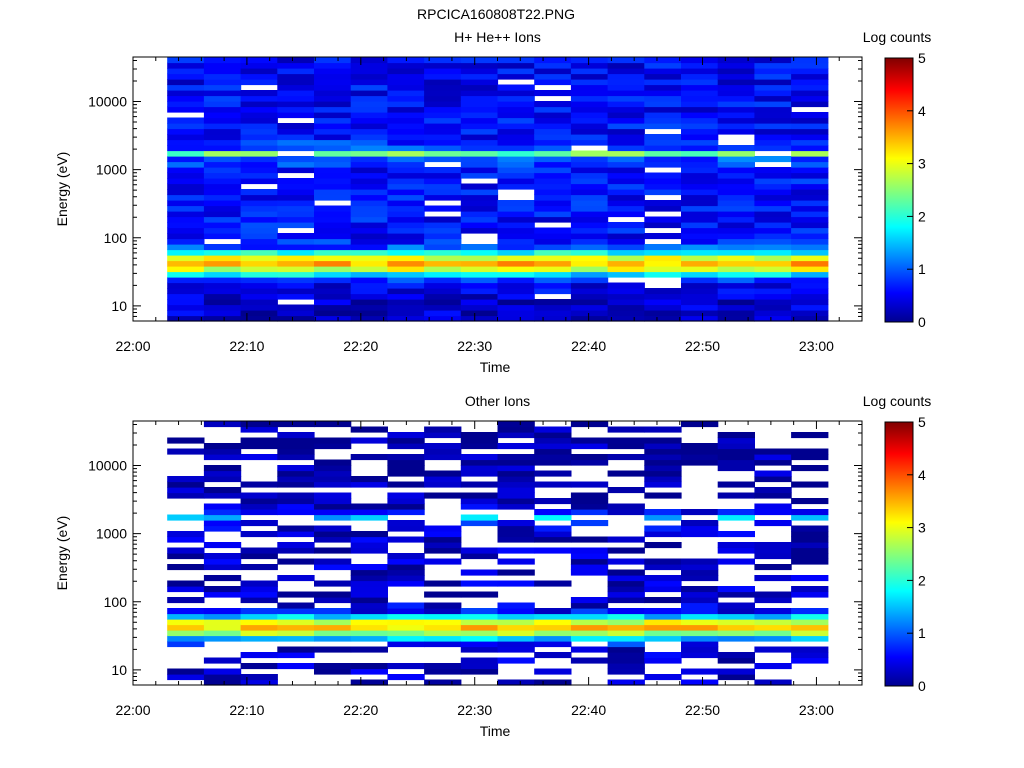 The image size is (1024, 768). I want to click on x-axis-label: Time, so click(495, 731).